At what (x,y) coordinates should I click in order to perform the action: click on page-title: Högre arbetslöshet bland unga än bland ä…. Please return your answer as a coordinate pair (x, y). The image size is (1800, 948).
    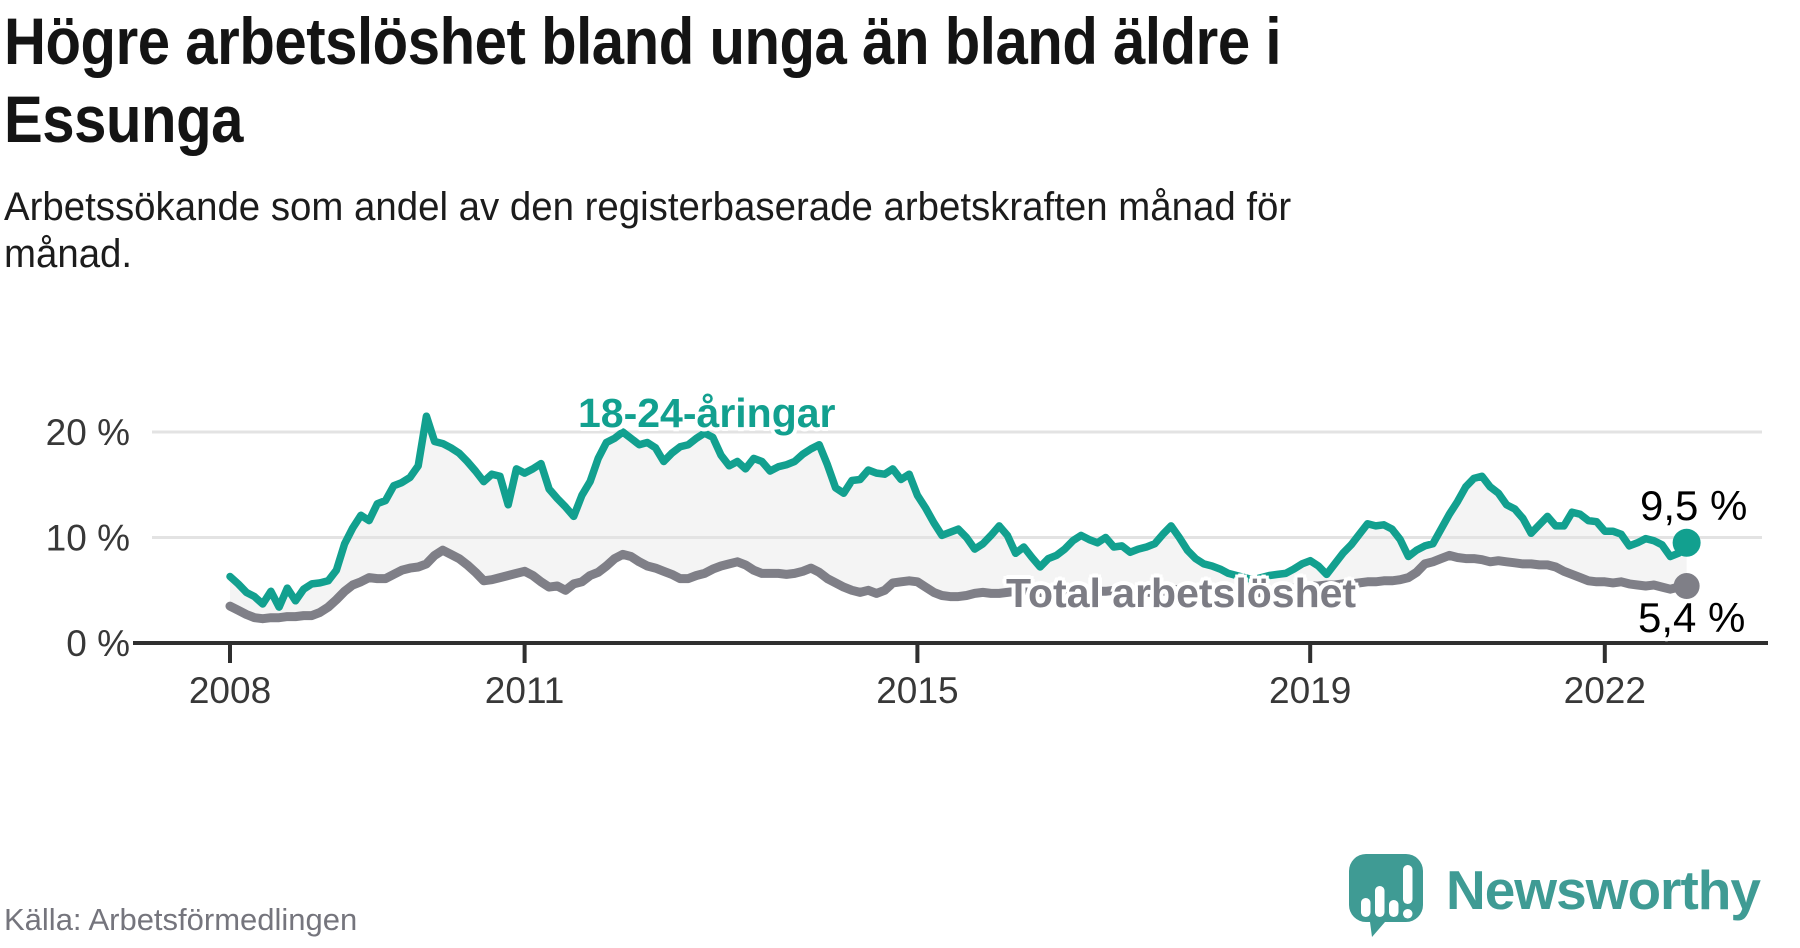
    Looking at the image, I should click on (643, 80).